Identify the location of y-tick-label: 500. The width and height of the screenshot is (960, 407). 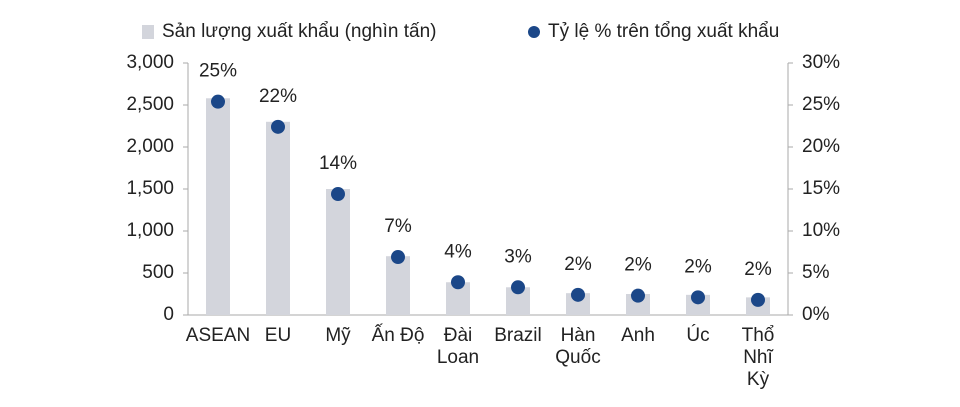
(158, 272).